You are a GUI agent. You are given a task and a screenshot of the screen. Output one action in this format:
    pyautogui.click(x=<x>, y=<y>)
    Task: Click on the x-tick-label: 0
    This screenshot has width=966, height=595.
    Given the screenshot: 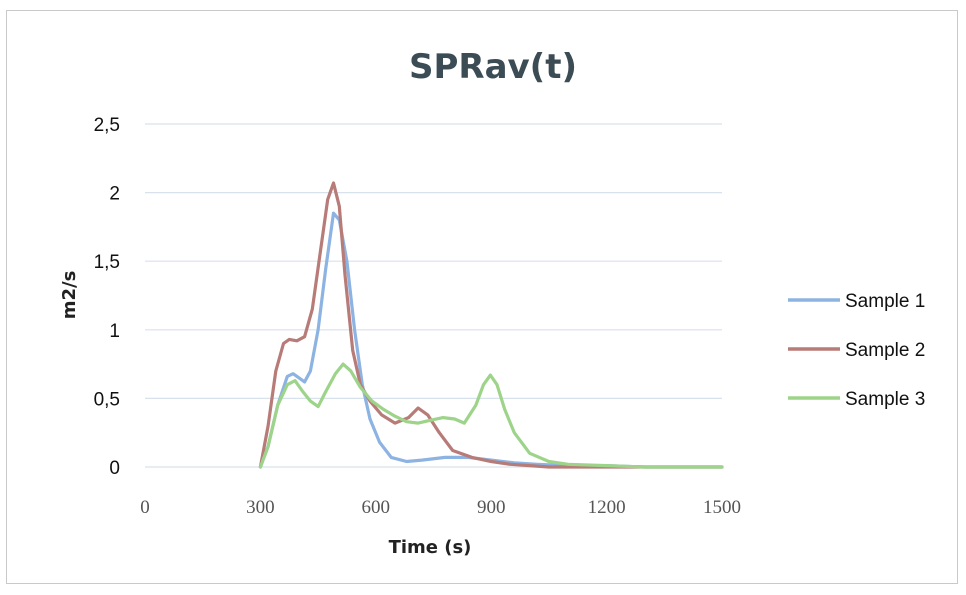 What is the action you would take?
    pyautogui.click(x=145, y=507)
    